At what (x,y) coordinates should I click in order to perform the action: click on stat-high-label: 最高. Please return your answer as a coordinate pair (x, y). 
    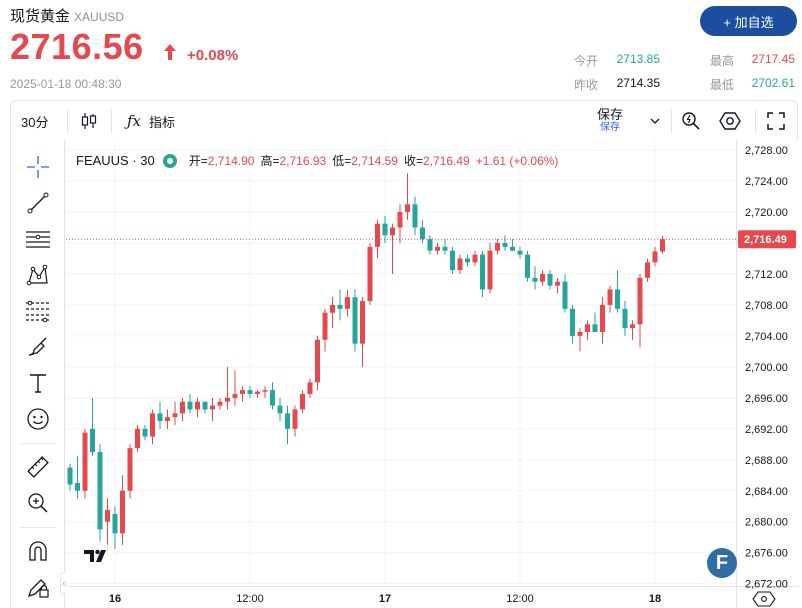
    Looking at the image, I should click on (722, 61).